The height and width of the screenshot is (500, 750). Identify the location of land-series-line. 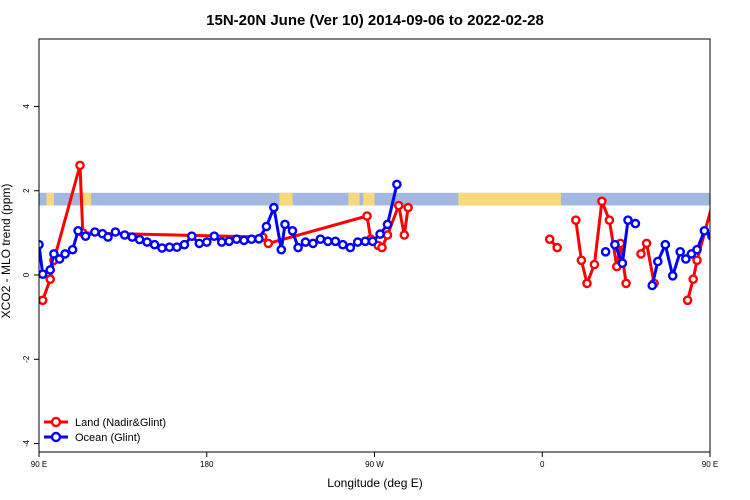
(647, 262).